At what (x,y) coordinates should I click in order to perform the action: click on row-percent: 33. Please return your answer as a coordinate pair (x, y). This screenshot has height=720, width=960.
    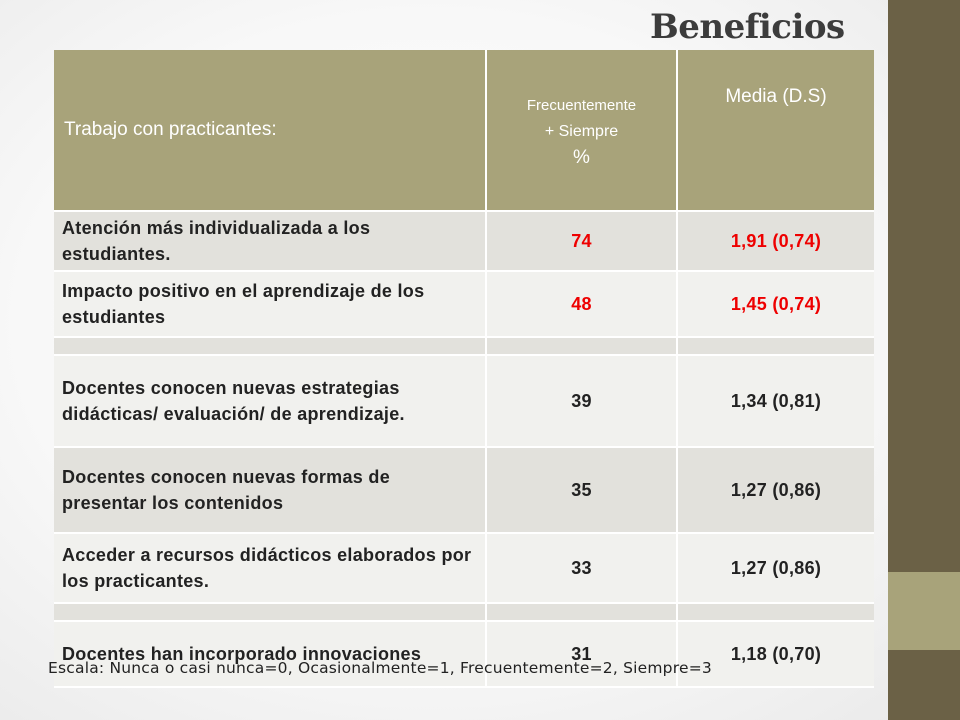
    Looking at the image, I should click on (582, 568).